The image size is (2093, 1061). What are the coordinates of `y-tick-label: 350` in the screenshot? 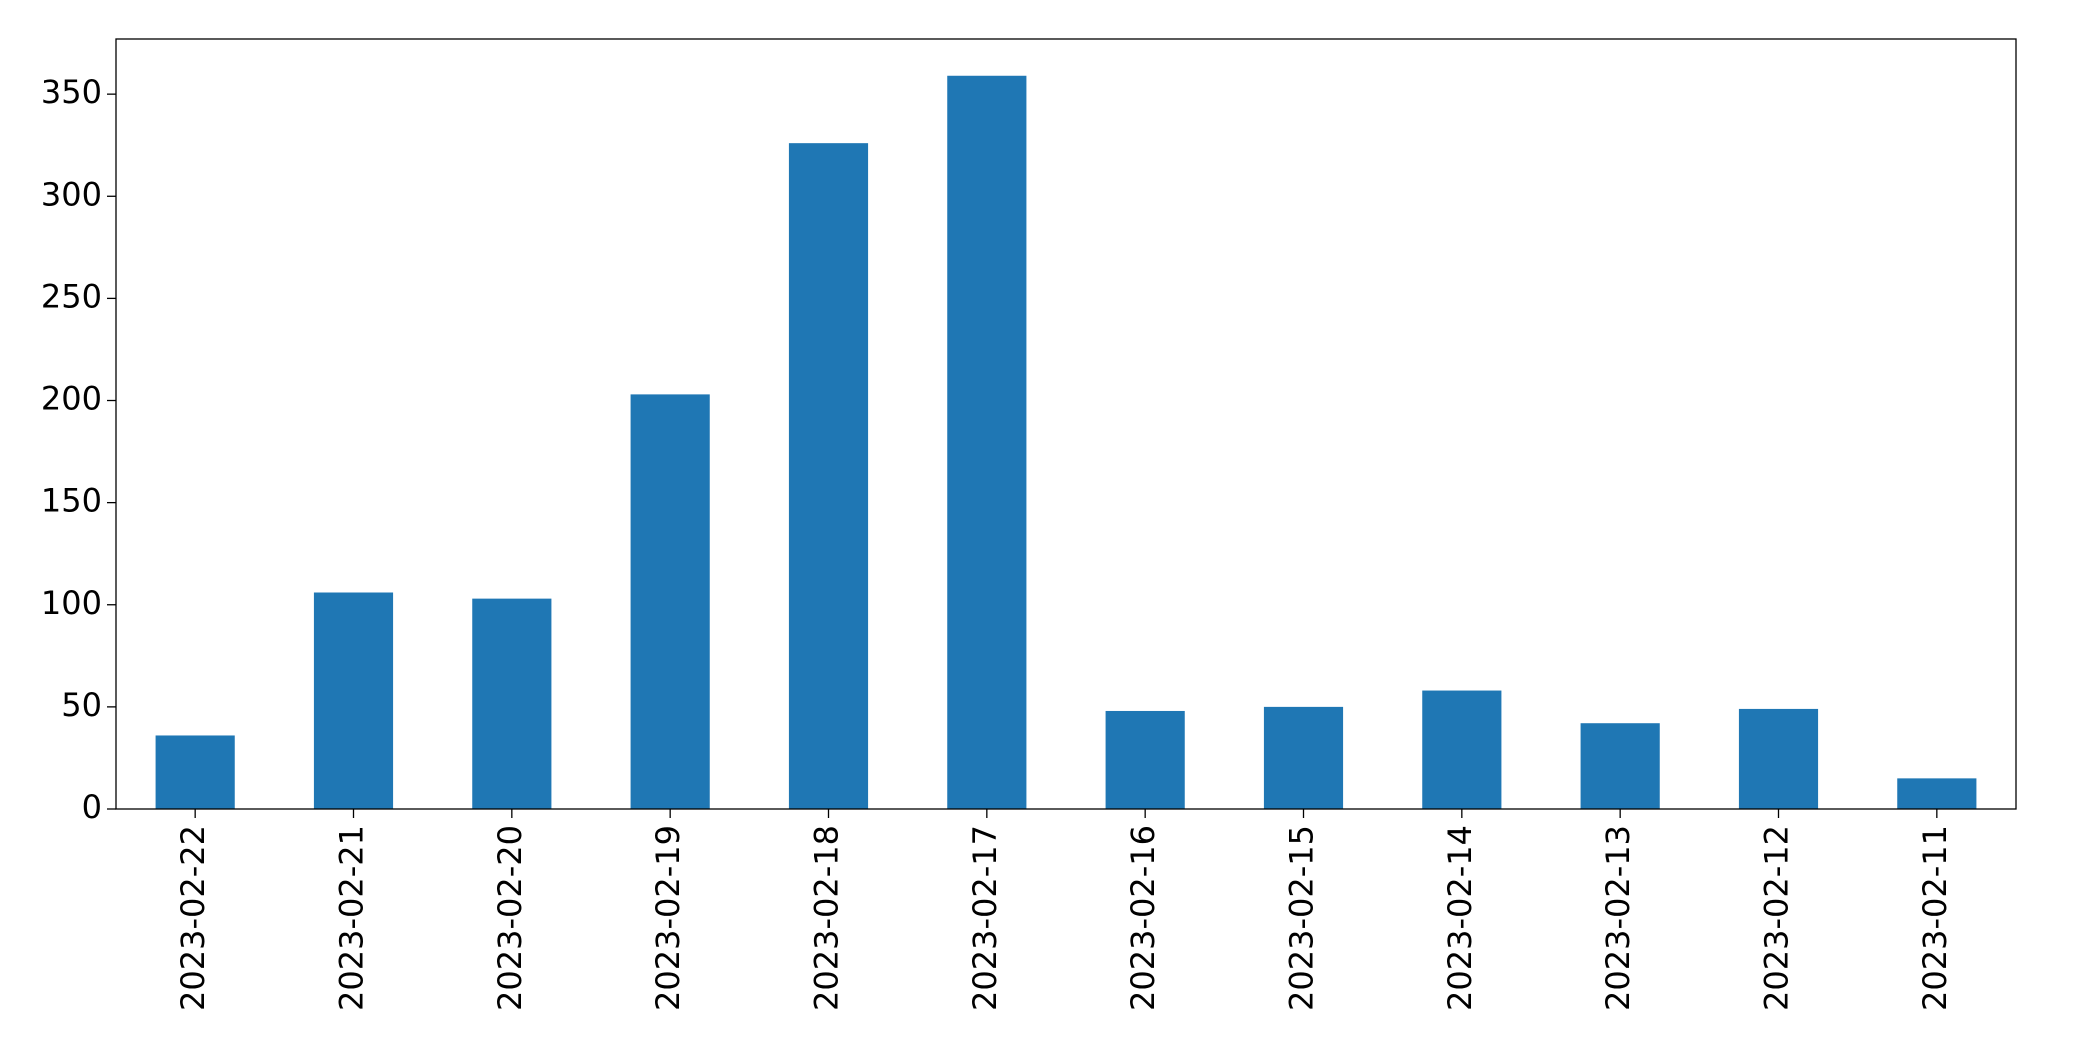 It's located at (71, 92).